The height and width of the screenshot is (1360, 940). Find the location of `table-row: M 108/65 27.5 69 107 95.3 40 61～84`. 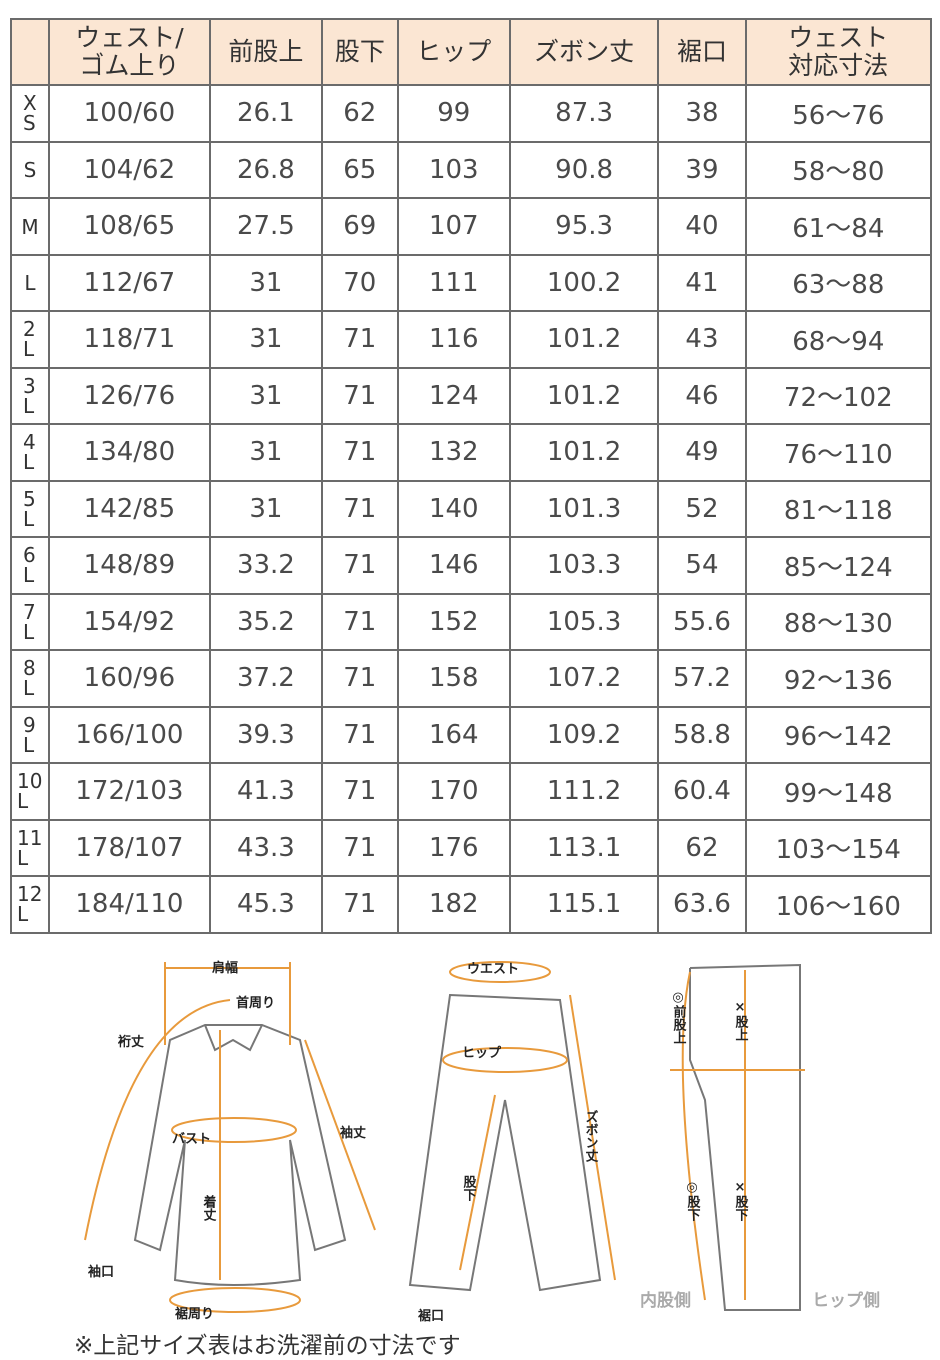

table-row: M 108/65 27.5 69 107 95.3 40 61～84 is located at coordinates (471, 226).